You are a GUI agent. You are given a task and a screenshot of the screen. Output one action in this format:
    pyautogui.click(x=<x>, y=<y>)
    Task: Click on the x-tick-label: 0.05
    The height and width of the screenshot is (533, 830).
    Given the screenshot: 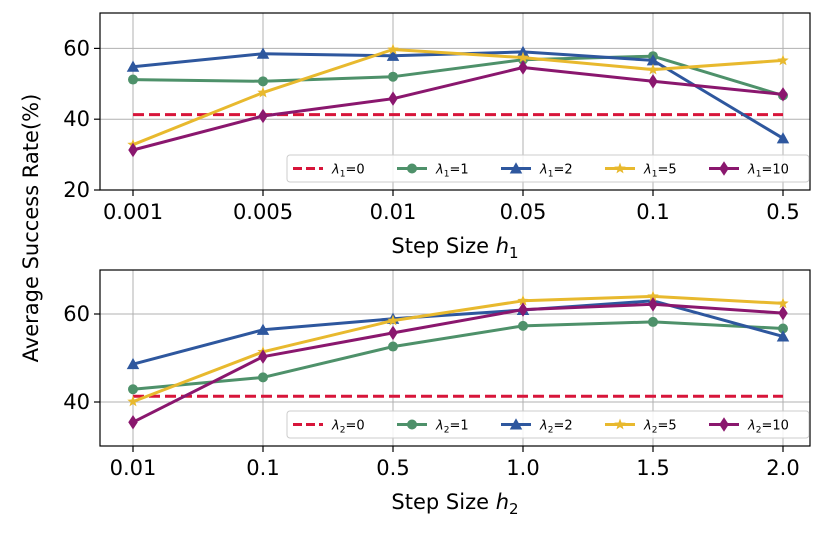 What is the action you would take?
    pyautogui.click(x=523, y=212)
    